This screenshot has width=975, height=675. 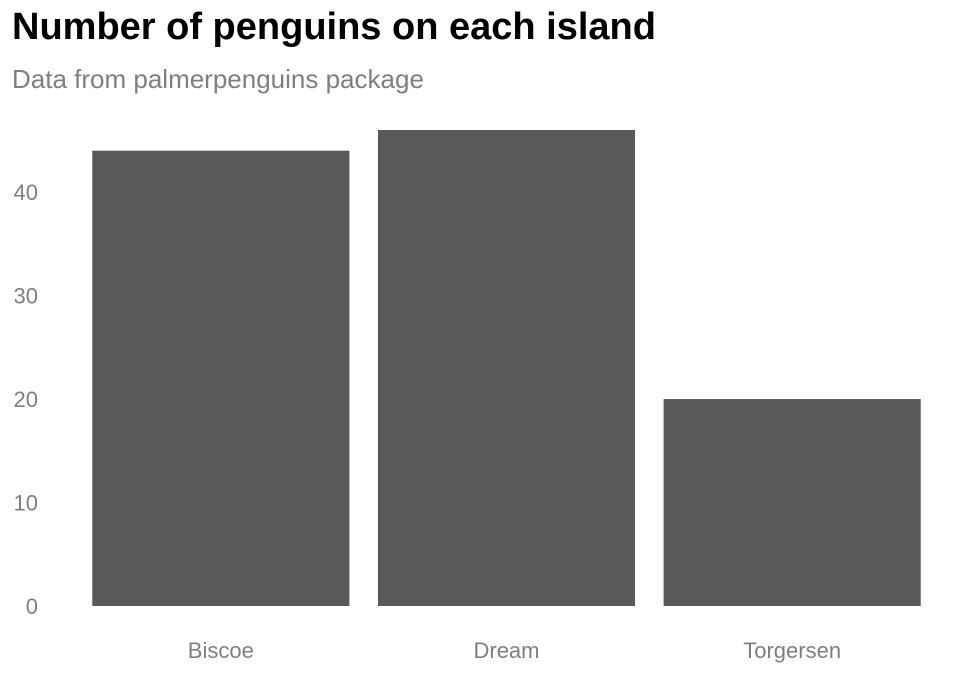 I want to click on x-tick-label: Dream, so click(x=506, y=650).